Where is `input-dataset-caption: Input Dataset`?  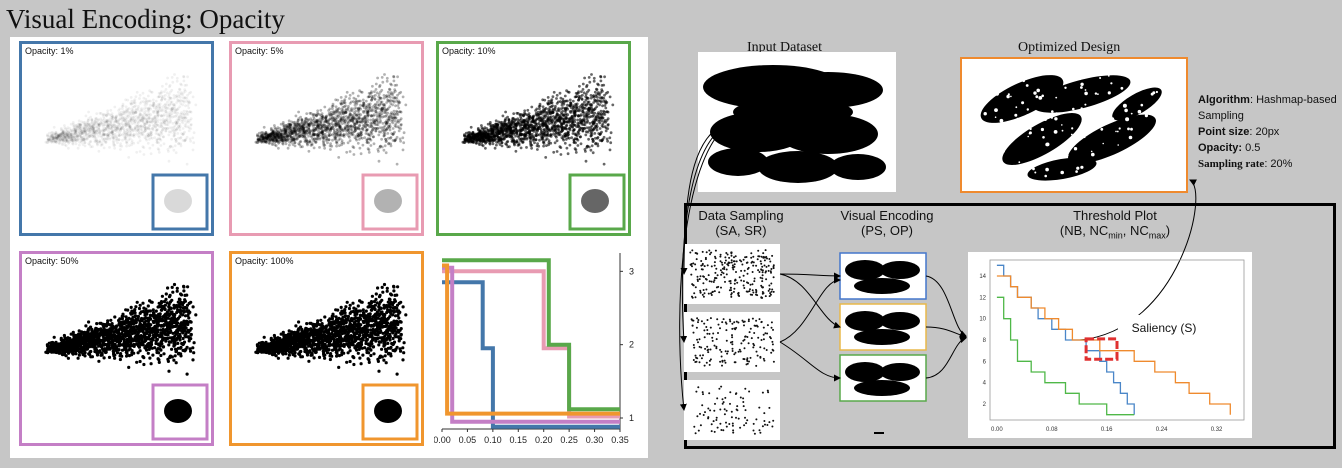 input-dataset-caption: Input Dataset is located at coordinates (785, 47).